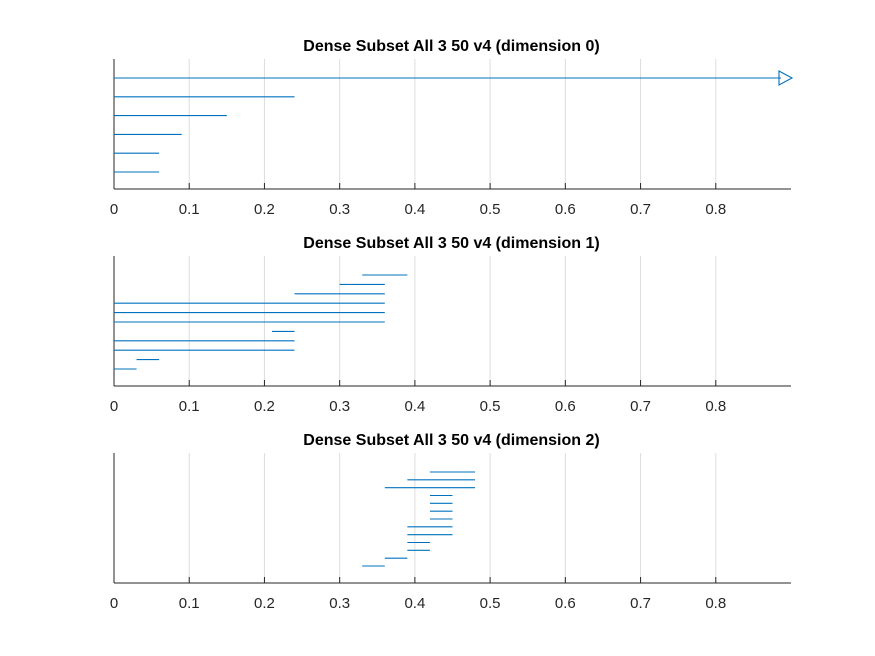 The width and height of the screenshot is (875, 656). I want to click on chart-title: Dense Subset All 3 50 v4 (dimension 0), so click(451, 46).